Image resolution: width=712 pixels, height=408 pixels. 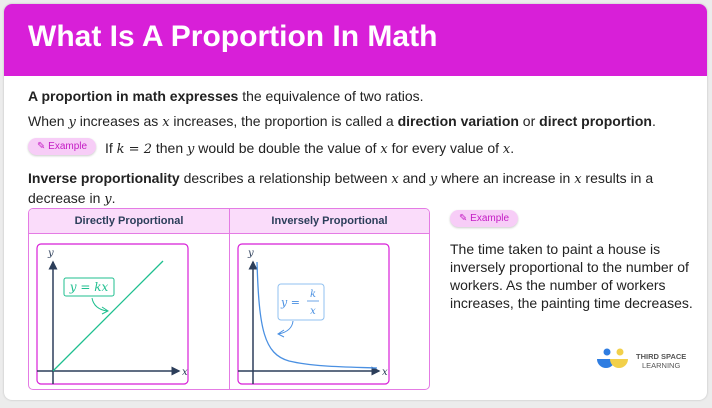 I want to click on page-title: What Is A Proportion In Math, so click(x=233, y=36).